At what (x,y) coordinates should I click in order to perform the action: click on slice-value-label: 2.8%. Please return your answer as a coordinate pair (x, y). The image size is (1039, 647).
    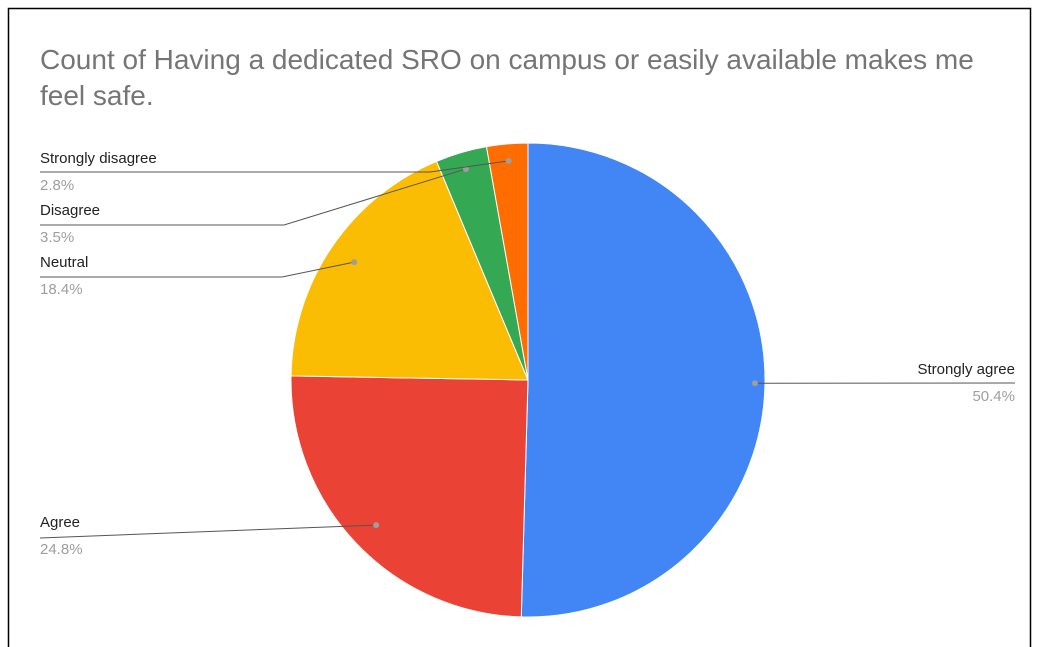
    Looking at the image, I should click on (57, 185).